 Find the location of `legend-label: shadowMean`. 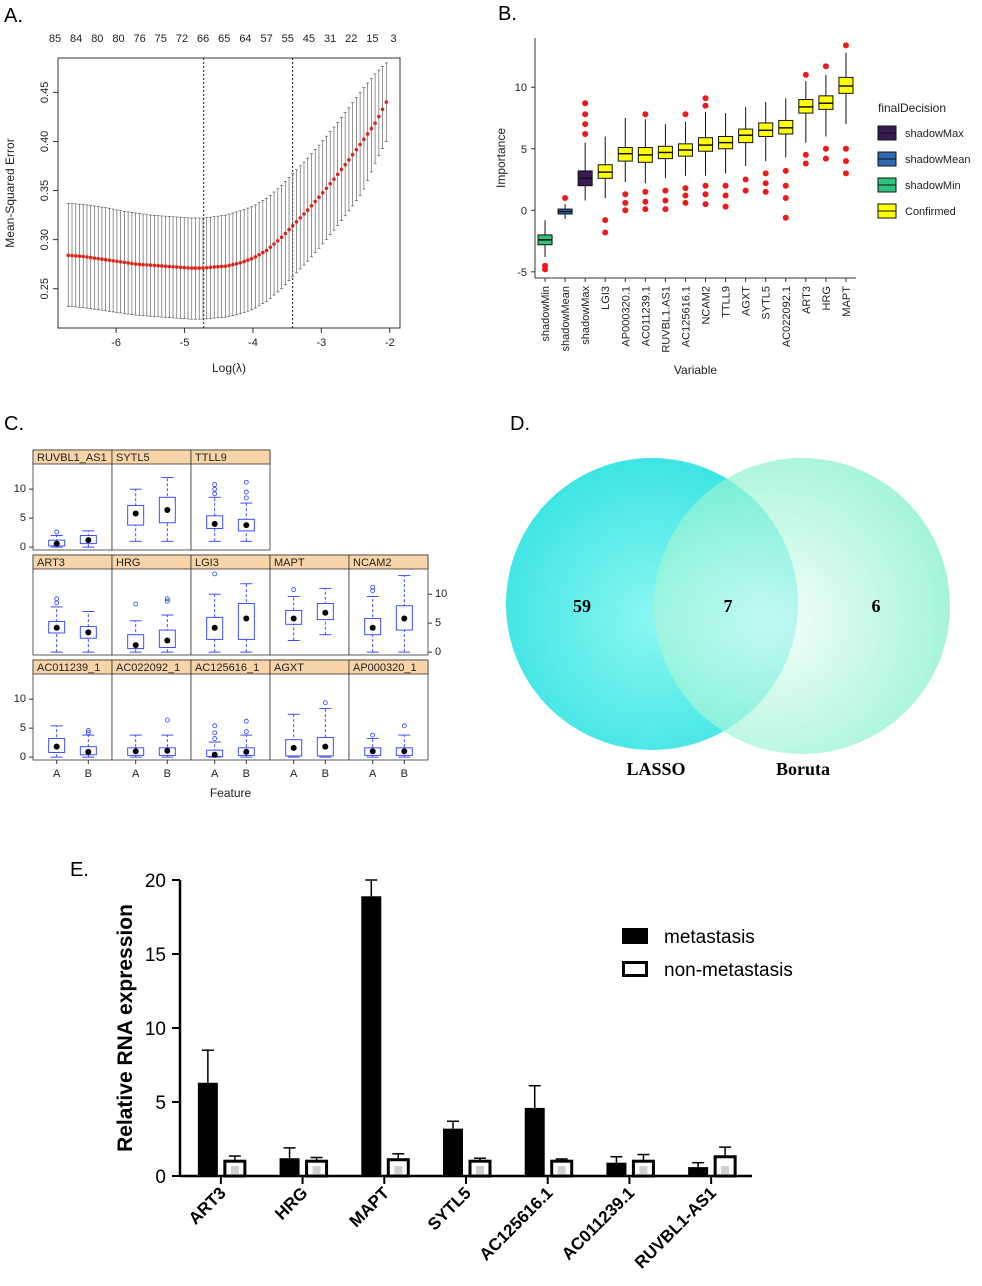

legend-label: shadowMean is located at coordinates (937, 160).